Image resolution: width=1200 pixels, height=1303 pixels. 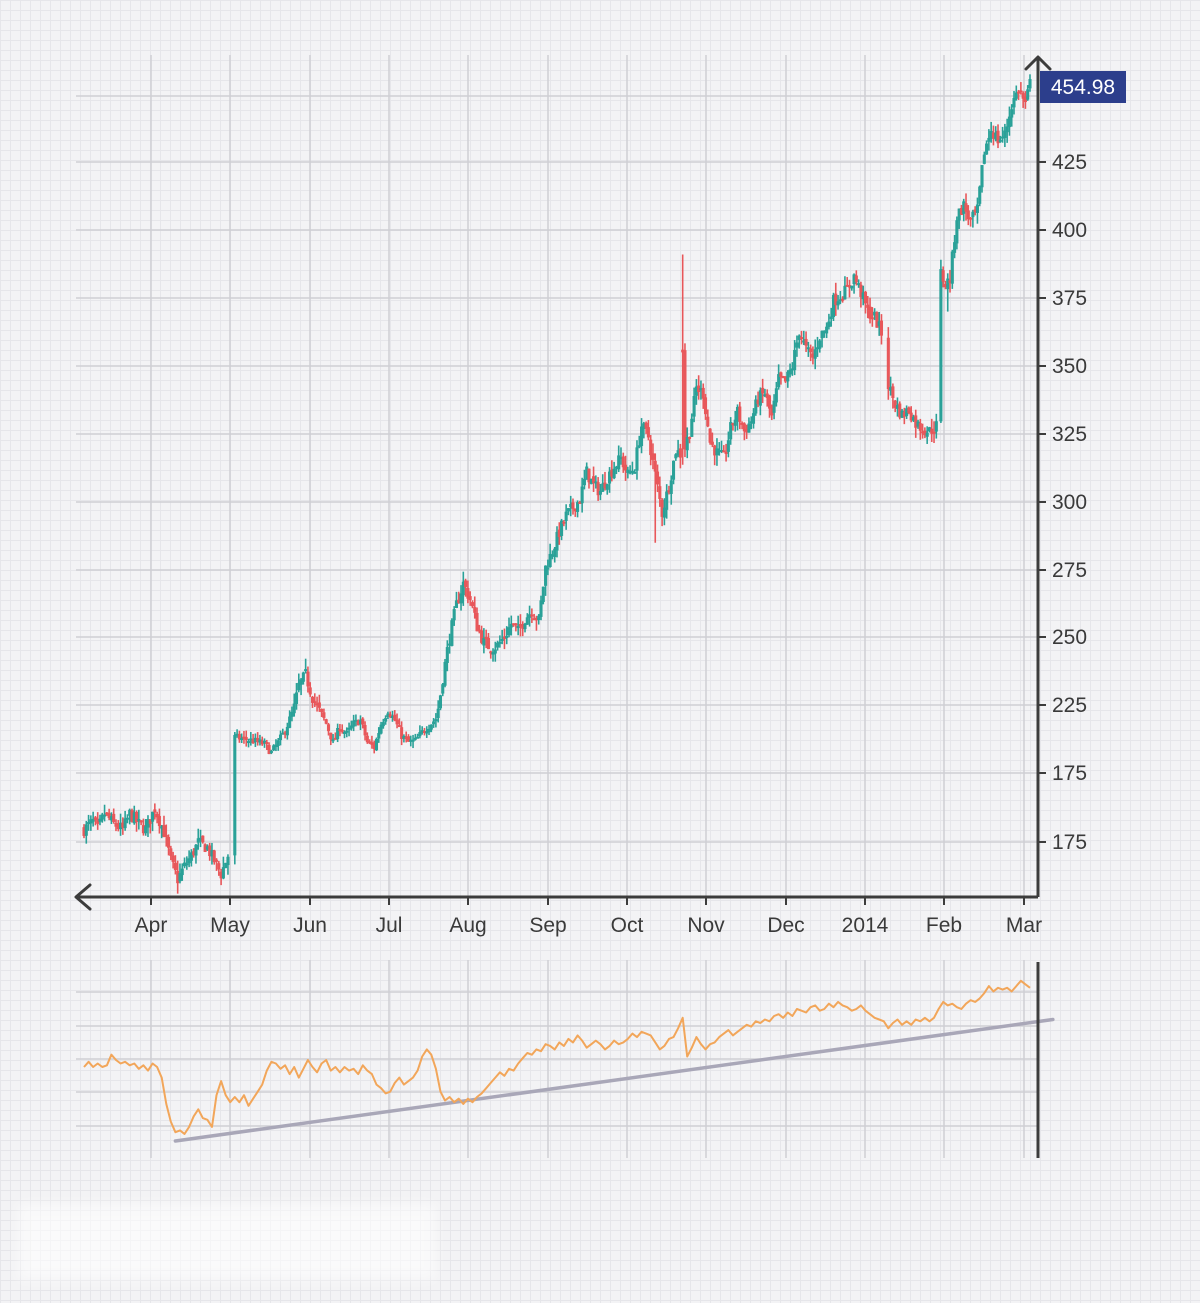 What do you see at coordinates (1069, 773) in the screenshot?
I see `y-tick-label: 175` at bounding box center [1069, 773].